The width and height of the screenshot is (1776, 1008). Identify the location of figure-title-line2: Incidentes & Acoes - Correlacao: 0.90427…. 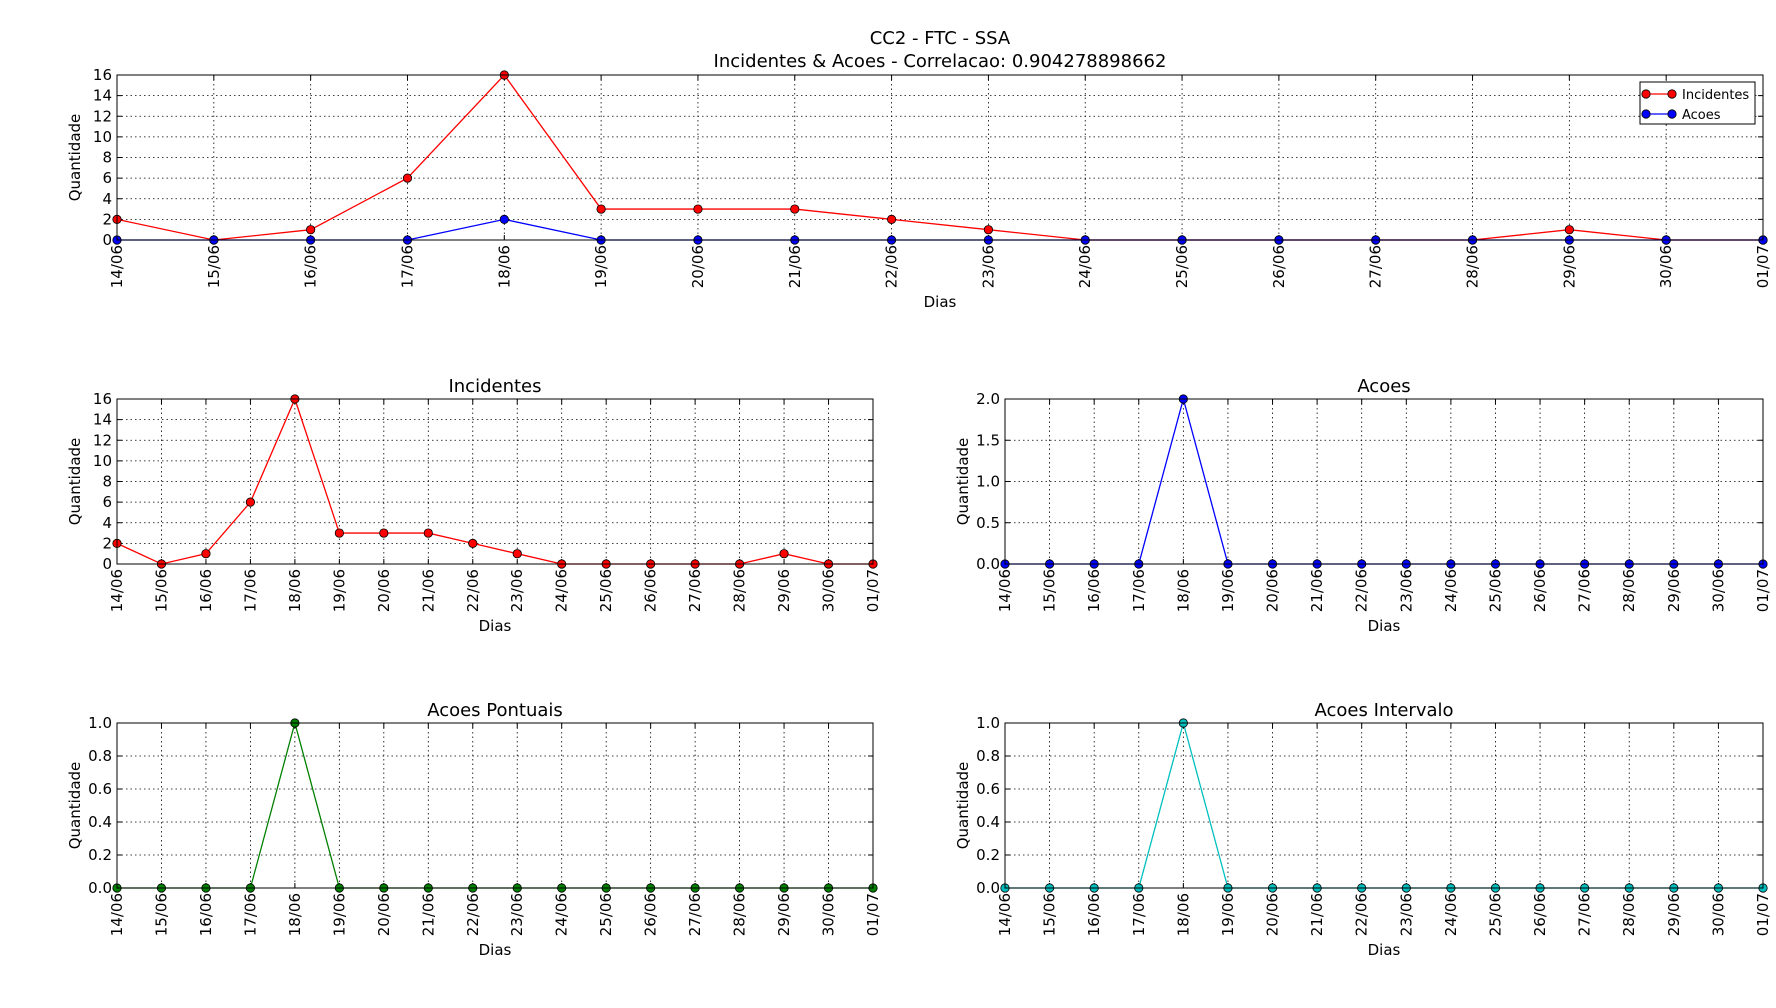
(940, 61).